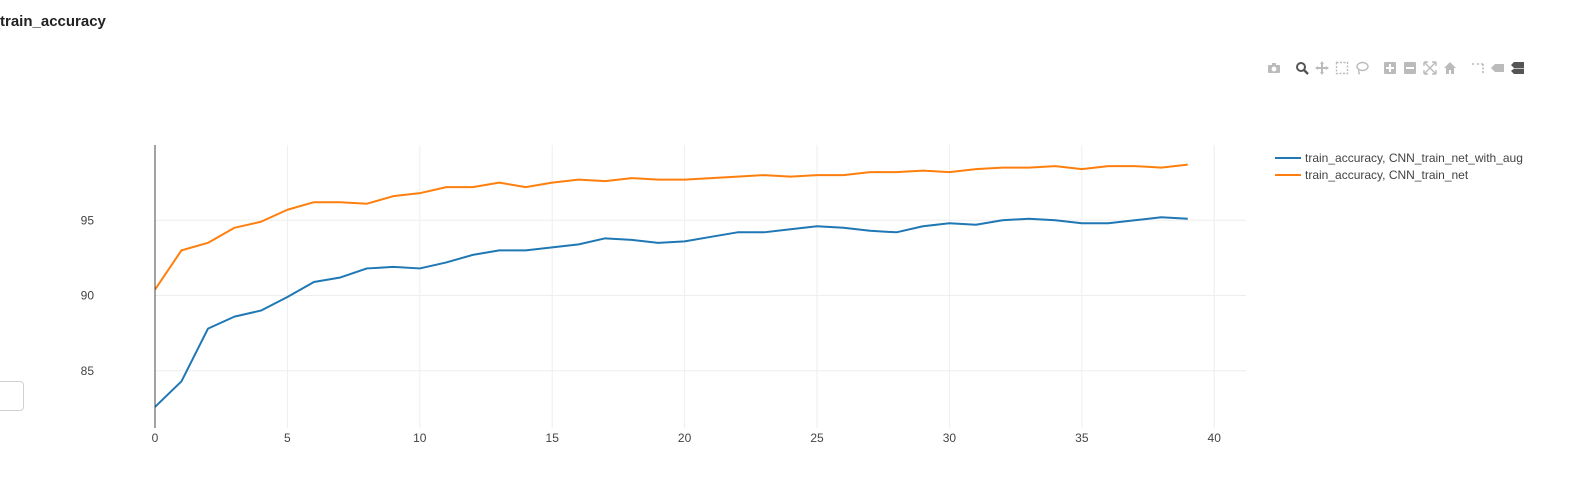  I want to click on x-tick-label: 10, so click(420, 438).